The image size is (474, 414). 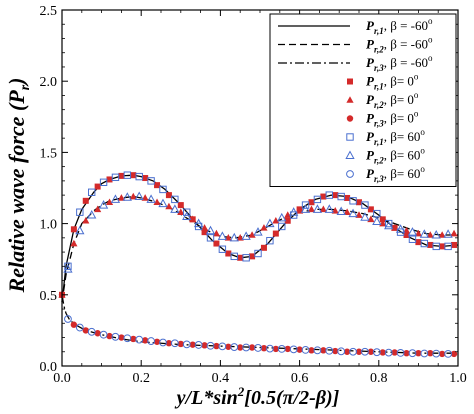 I want to click on legend-label: Pr,2, β= 60o, so click(x=395, y=156).